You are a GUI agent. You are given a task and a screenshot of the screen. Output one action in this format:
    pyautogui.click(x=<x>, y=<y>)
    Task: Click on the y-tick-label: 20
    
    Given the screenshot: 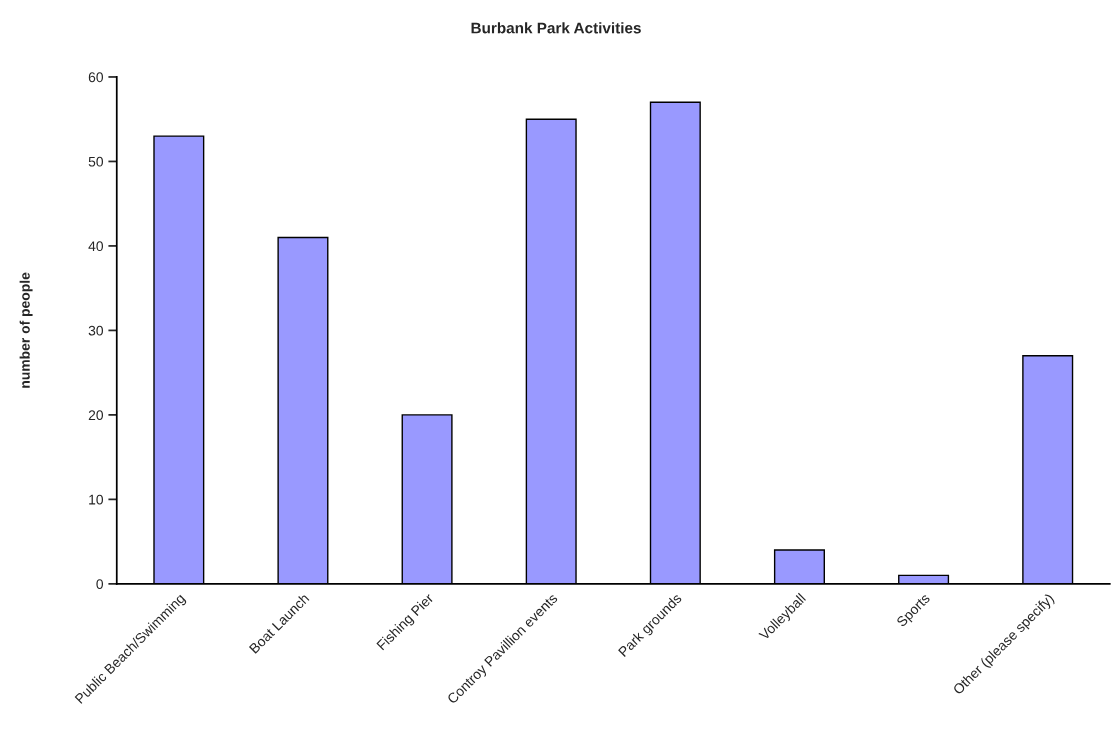 What is the action you would take?
    pyautogui.click(x=96, y=415)
    